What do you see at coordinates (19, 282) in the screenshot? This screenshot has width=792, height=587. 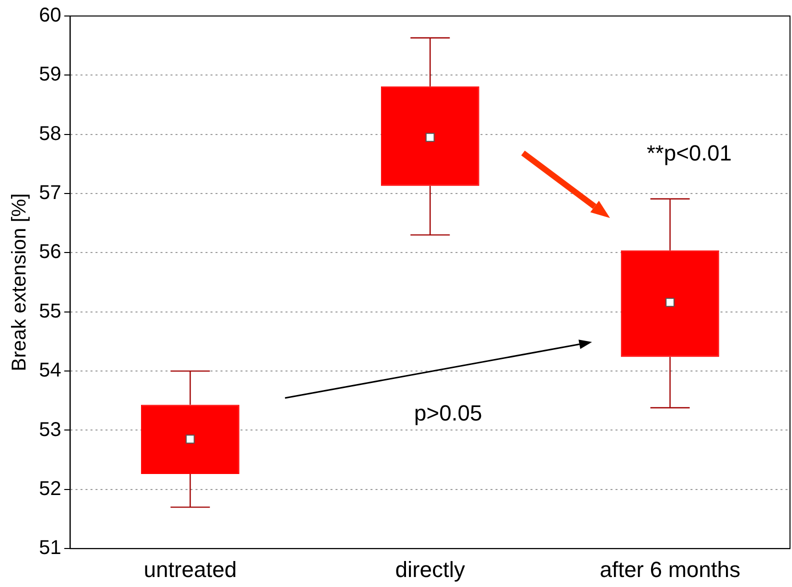 I see `y-axis-title: Break extension [%]` at bounding box center [19, 282].